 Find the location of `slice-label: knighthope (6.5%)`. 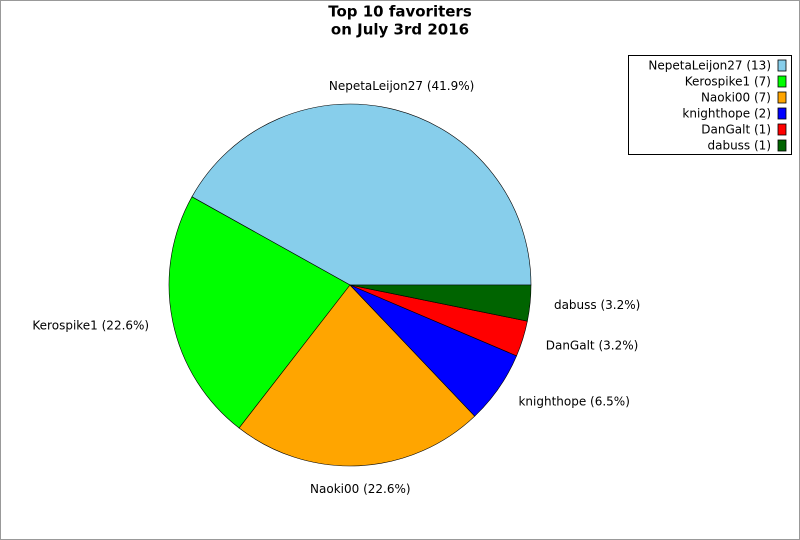

slice-label: knighthope (6.5%) is located at coordinates (573, 401).